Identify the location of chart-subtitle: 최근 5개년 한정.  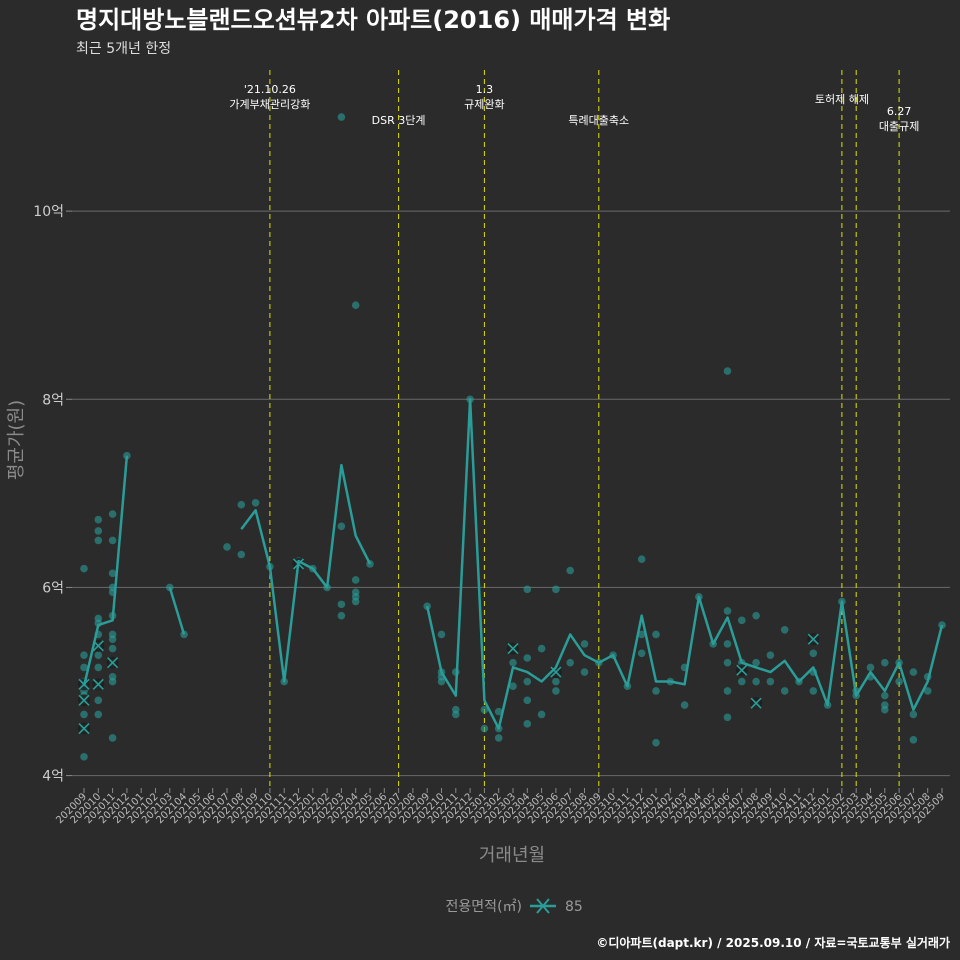
(123, 49).